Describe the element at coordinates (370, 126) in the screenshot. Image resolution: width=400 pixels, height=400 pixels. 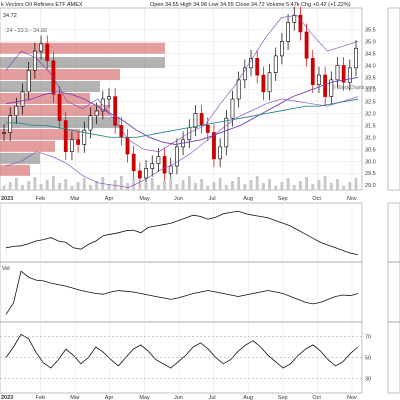
I see `y-tick-label: 31.5` at that location.